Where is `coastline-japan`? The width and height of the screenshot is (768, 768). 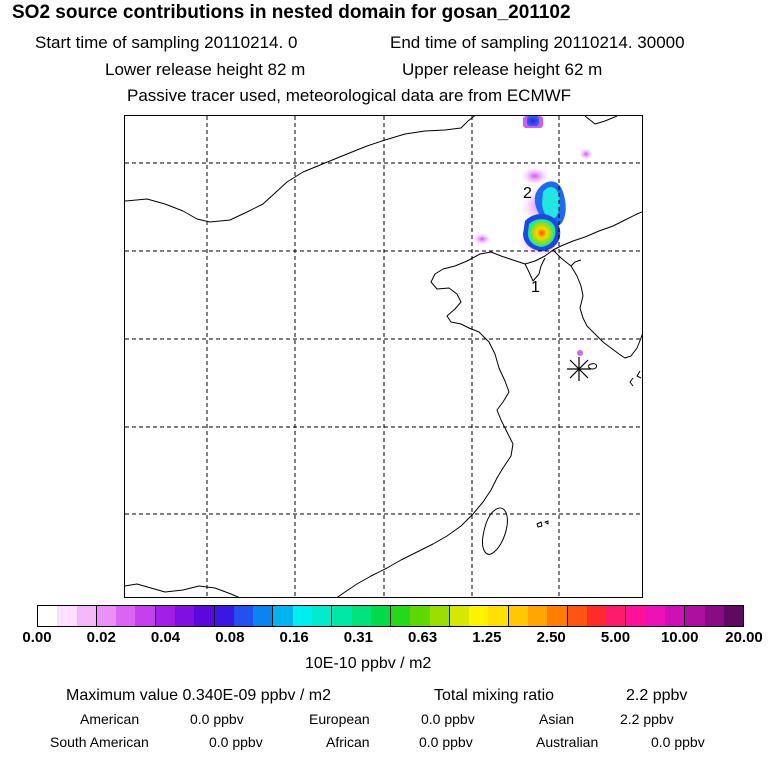 coastline-japan is located at coordinates (635, 378).